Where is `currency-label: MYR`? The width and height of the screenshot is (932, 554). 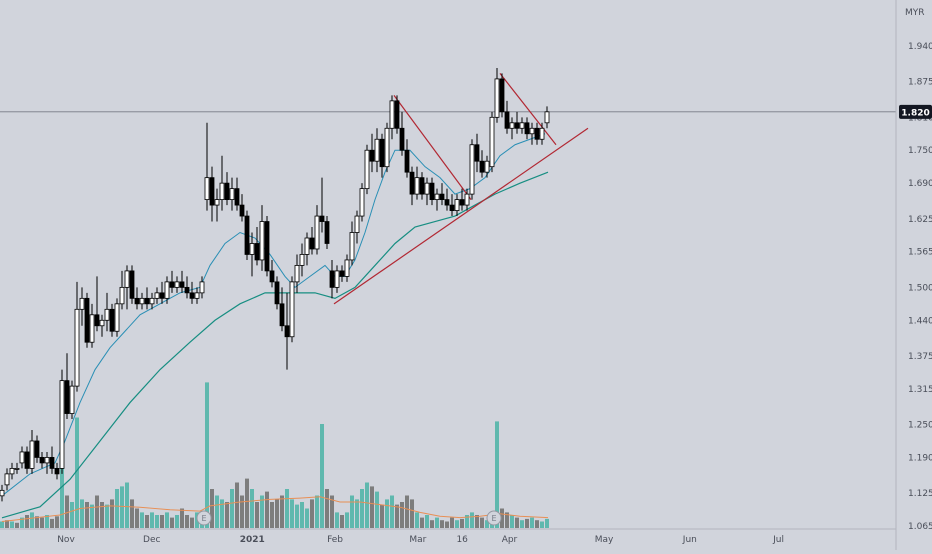 currency-label: MYR is located at coordinates (915, 13).